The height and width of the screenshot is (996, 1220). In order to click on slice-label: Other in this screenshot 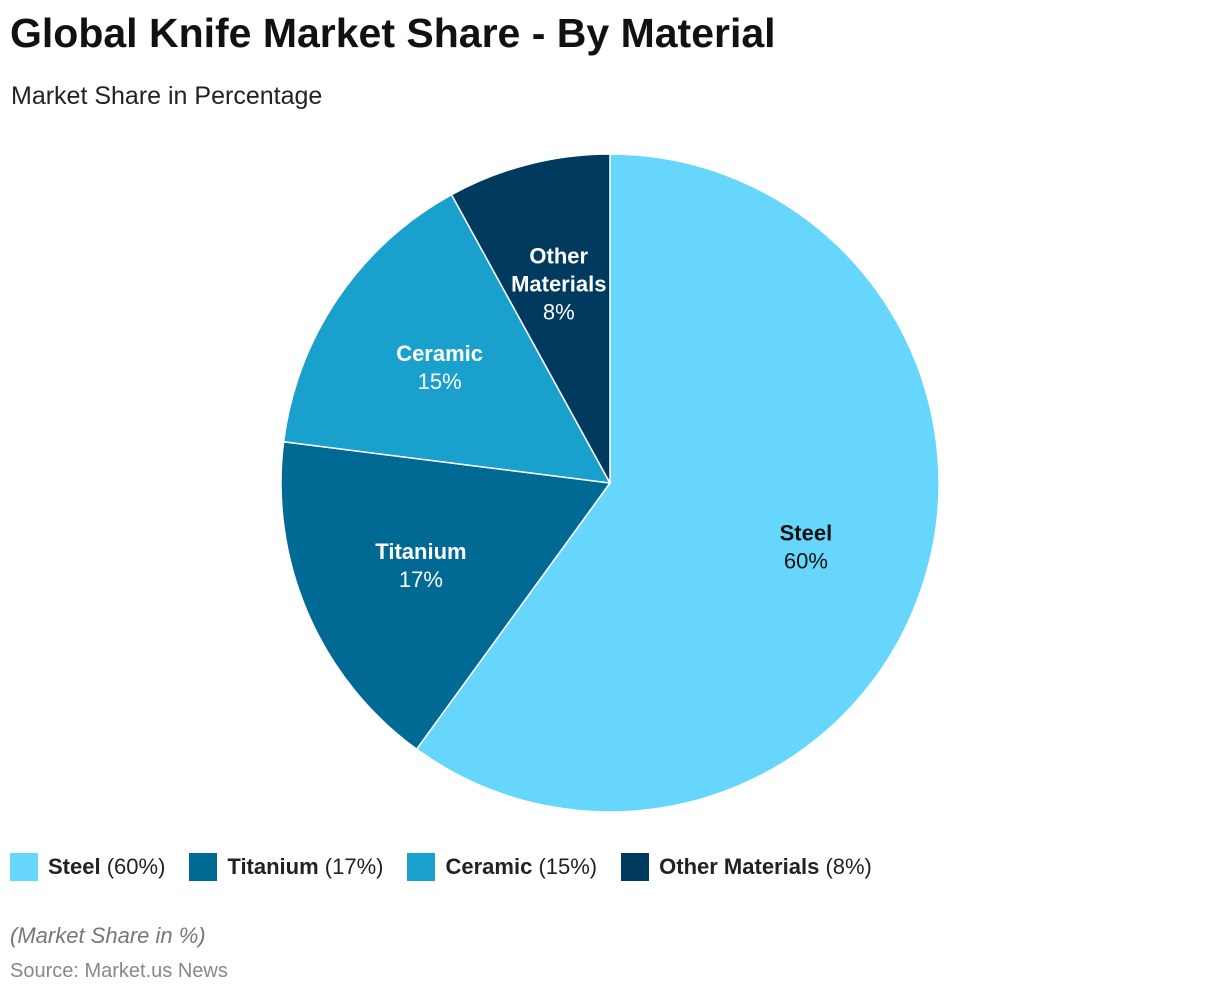, I will do `click(558, 255)`.